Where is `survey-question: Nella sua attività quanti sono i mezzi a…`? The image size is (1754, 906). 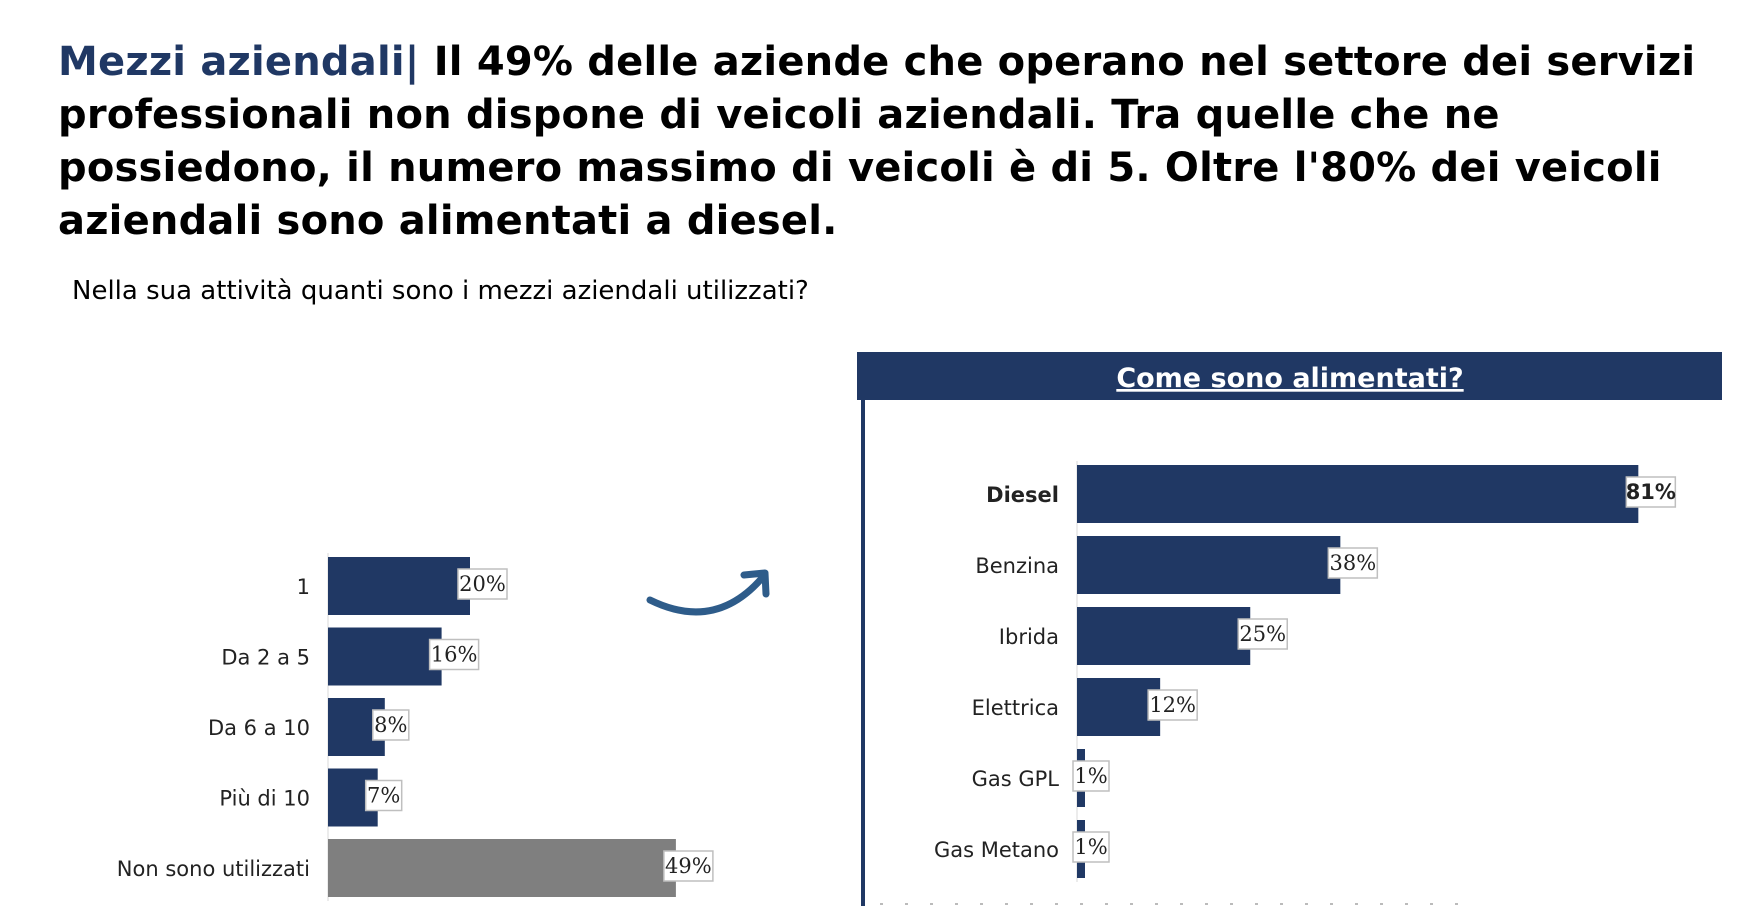 survey-question: Nella sua attività quanti sono i mezzi a… is located at coordinates (440, 291).